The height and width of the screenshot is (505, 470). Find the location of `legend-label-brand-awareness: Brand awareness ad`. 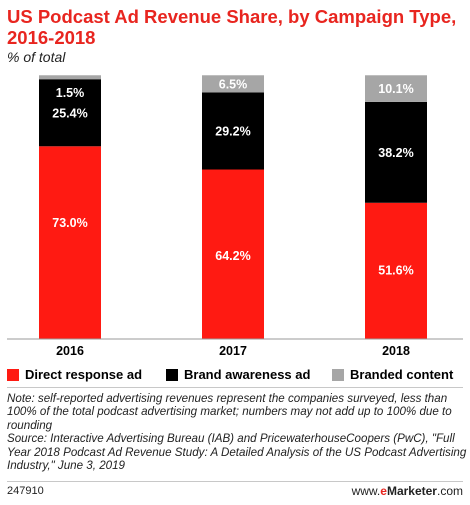

legend-label-brand-awareness: Brand awareness ad is located at coordinates (247, 374).